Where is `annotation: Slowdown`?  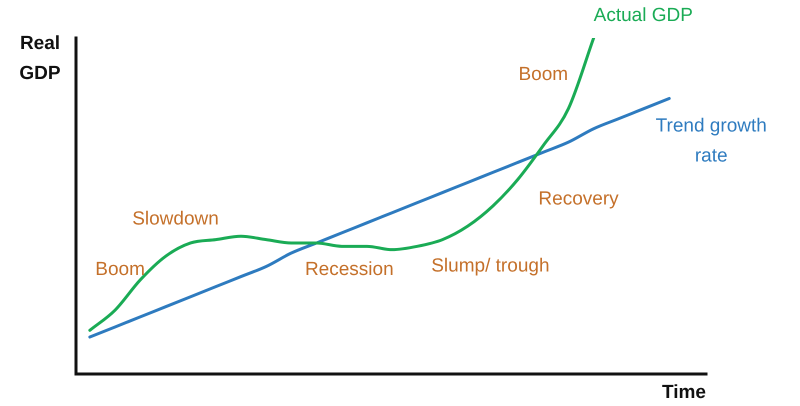 annotation: Slowdown is located at coordinates (175, 219).